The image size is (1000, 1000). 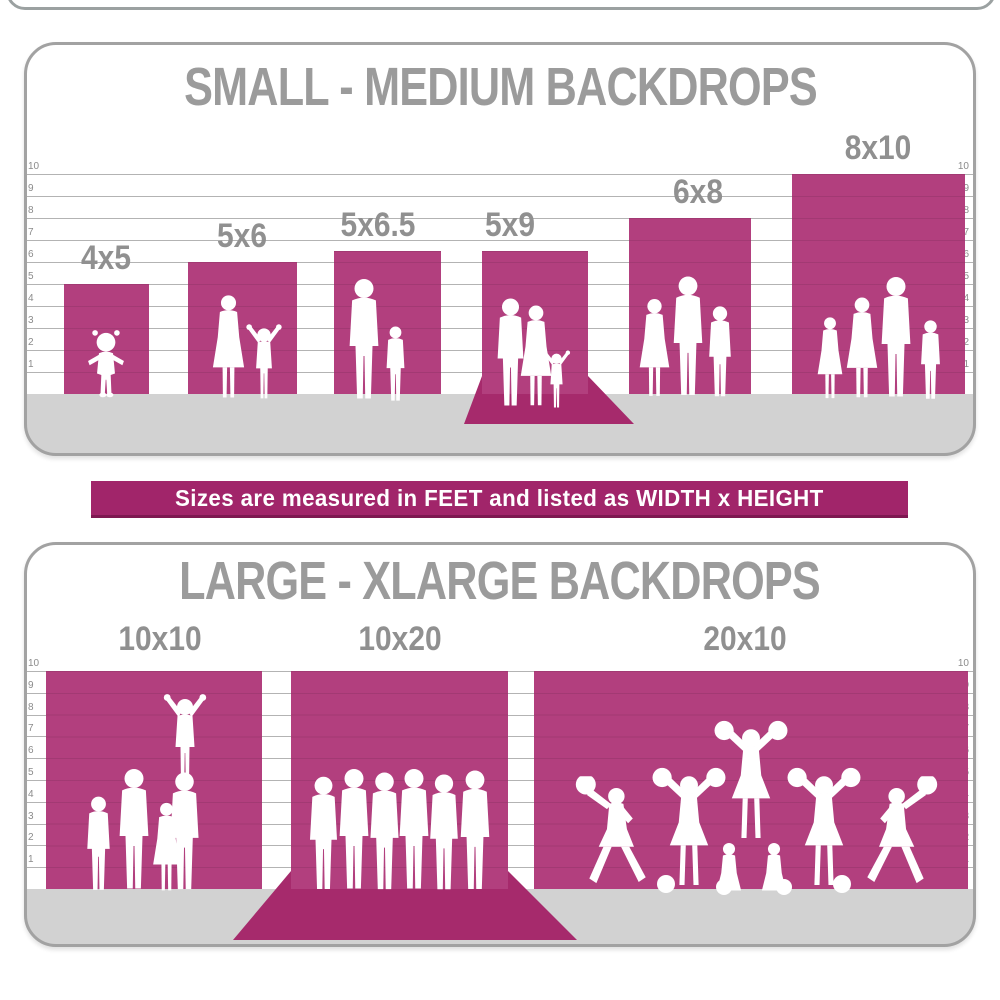 What do you see at coordinates (242, 236) in the screenshot?
I see `size-label-5x6: 5x6` at bounding box center [242, 236].